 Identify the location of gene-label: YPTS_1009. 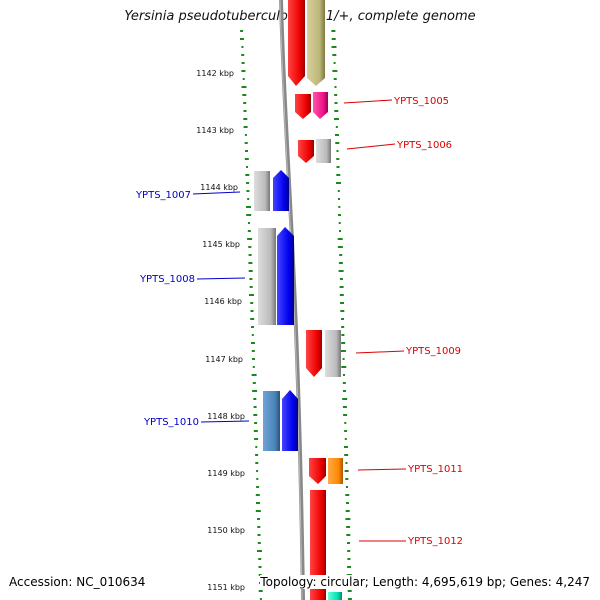
(433, 351).